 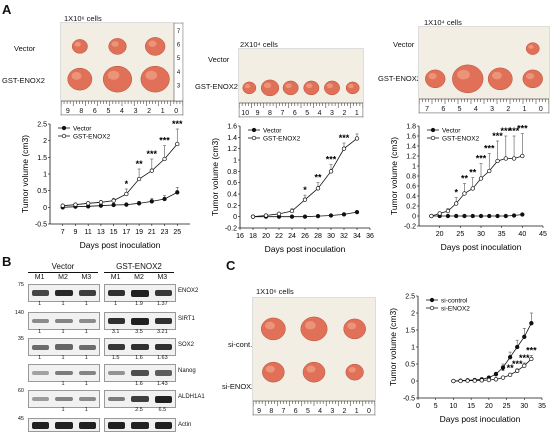 I want to click on blot-box, so click(x=140, y=425).